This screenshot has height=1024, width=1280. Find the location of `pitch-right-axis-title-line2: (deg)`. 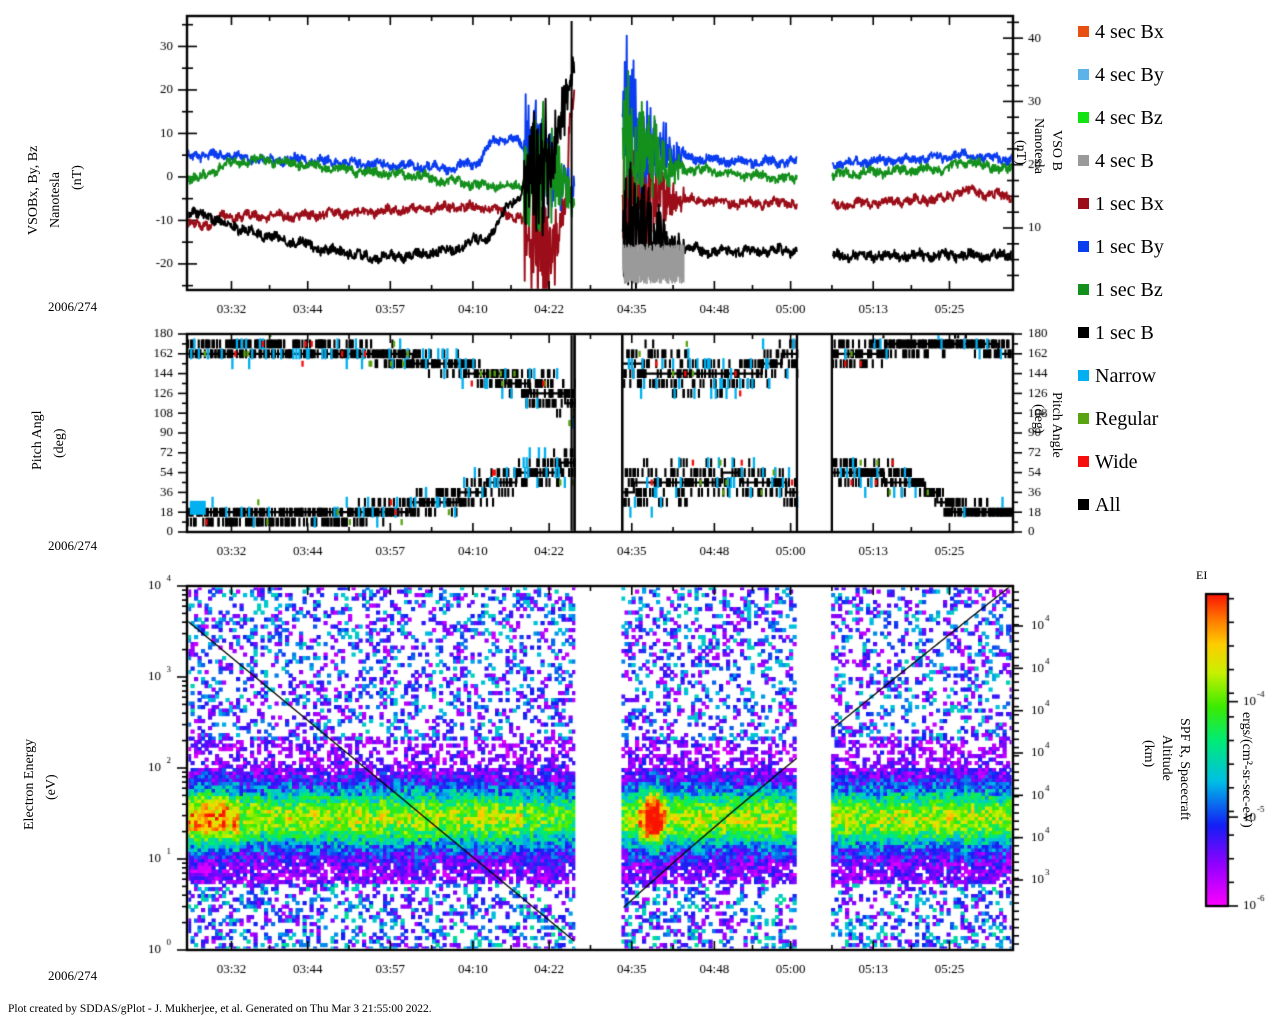

pitch-right-axis-title-line2: (deg) is located at coordinates (1038, 419).